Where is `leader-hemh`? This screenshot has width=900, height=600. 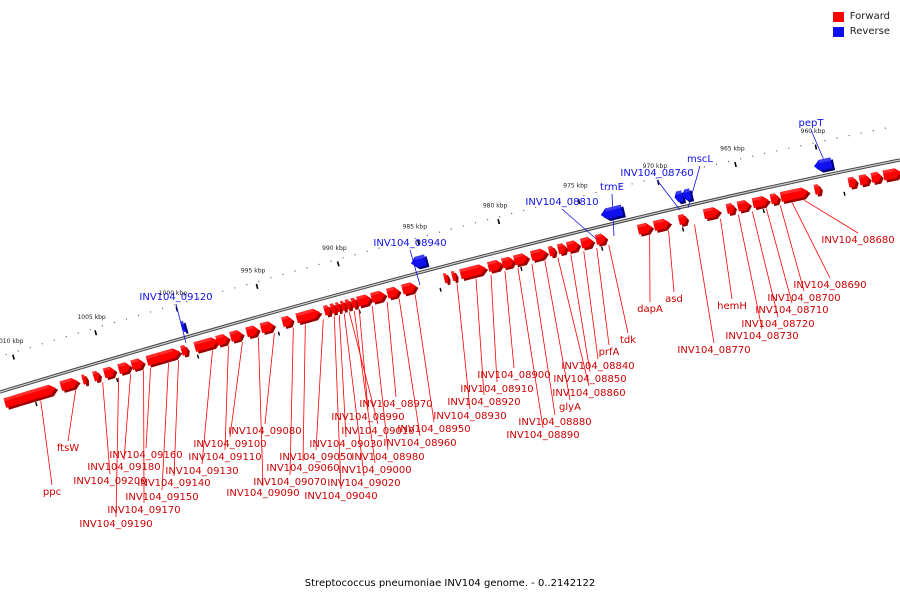
leader-hemh is located at coordinates (726, 259).